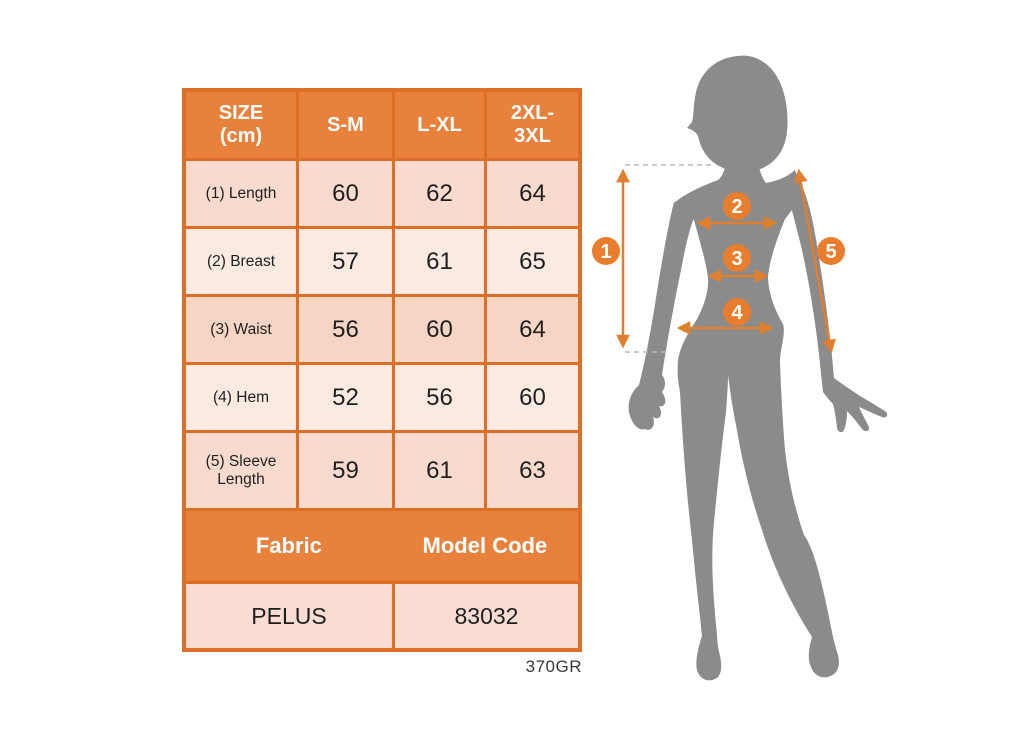  I want to click on silhouette-body, so click(756, 416).